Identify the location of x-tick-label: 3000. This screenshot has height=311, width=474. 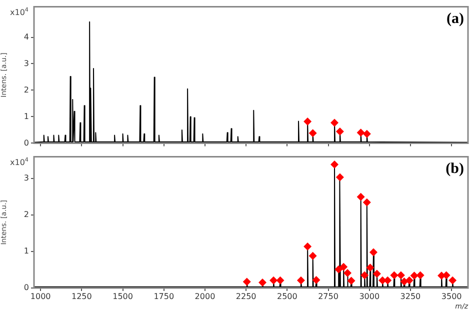
(369, 296).